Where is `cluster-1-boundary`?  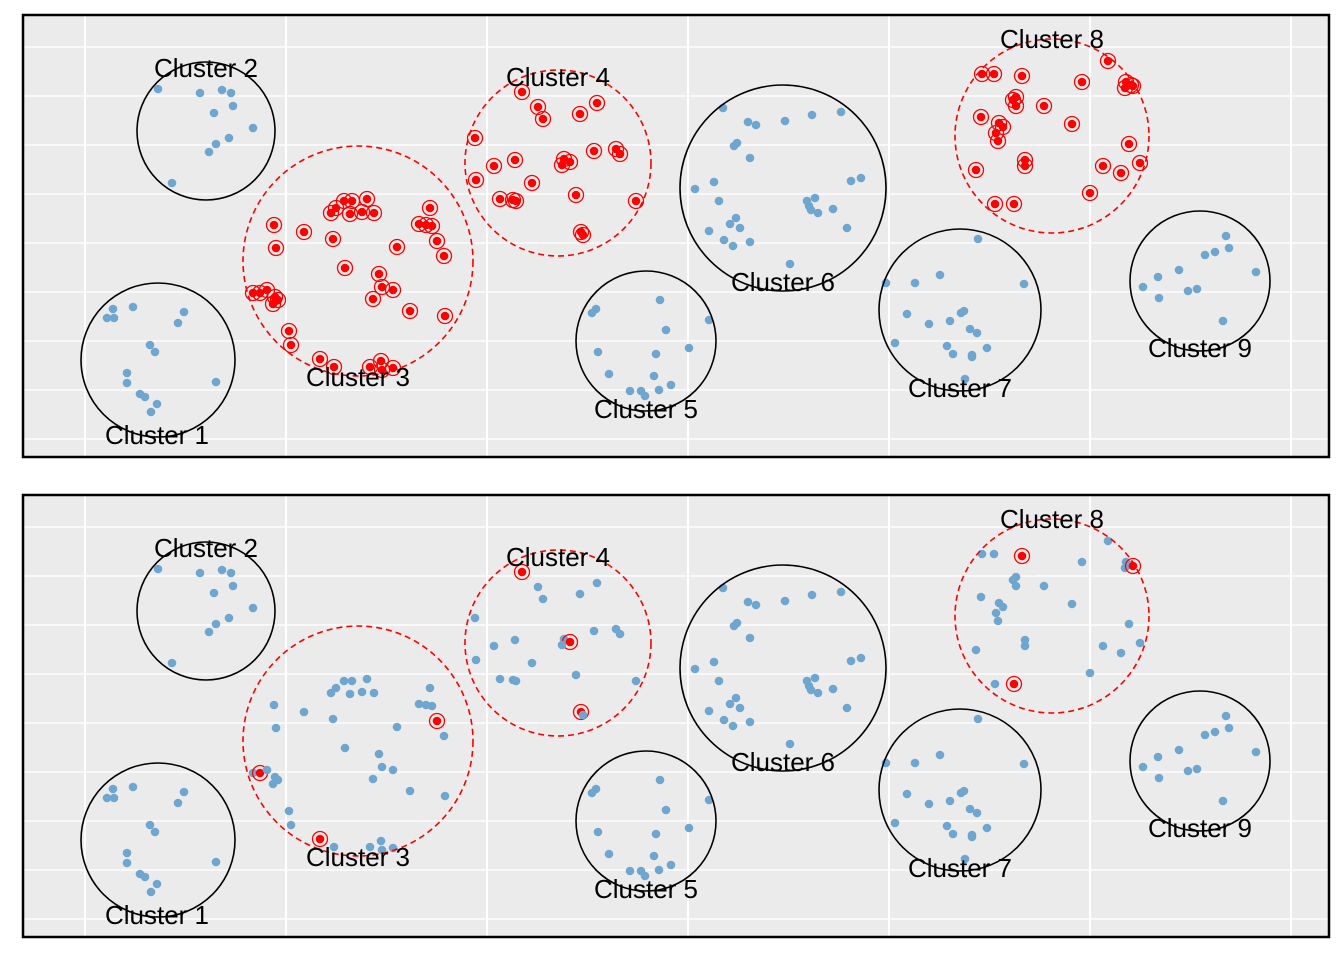
cluster-1-boundary is located at coordinates (158, 360).